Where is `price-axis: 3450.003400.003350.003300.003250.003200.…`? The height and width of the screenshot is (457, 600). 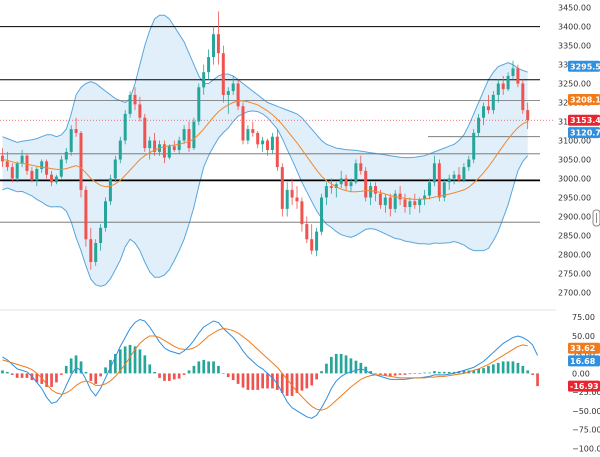
price-axis: 3450.003400.003350.003300.003250.003200.… is located at coordinates (574, 151).